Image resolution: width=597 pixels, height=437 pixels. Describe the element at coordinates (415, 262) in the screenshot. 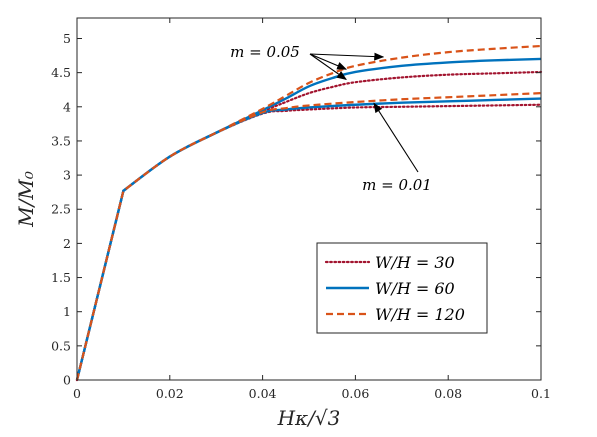

I see `legend-label: W/H = 30` at that location.